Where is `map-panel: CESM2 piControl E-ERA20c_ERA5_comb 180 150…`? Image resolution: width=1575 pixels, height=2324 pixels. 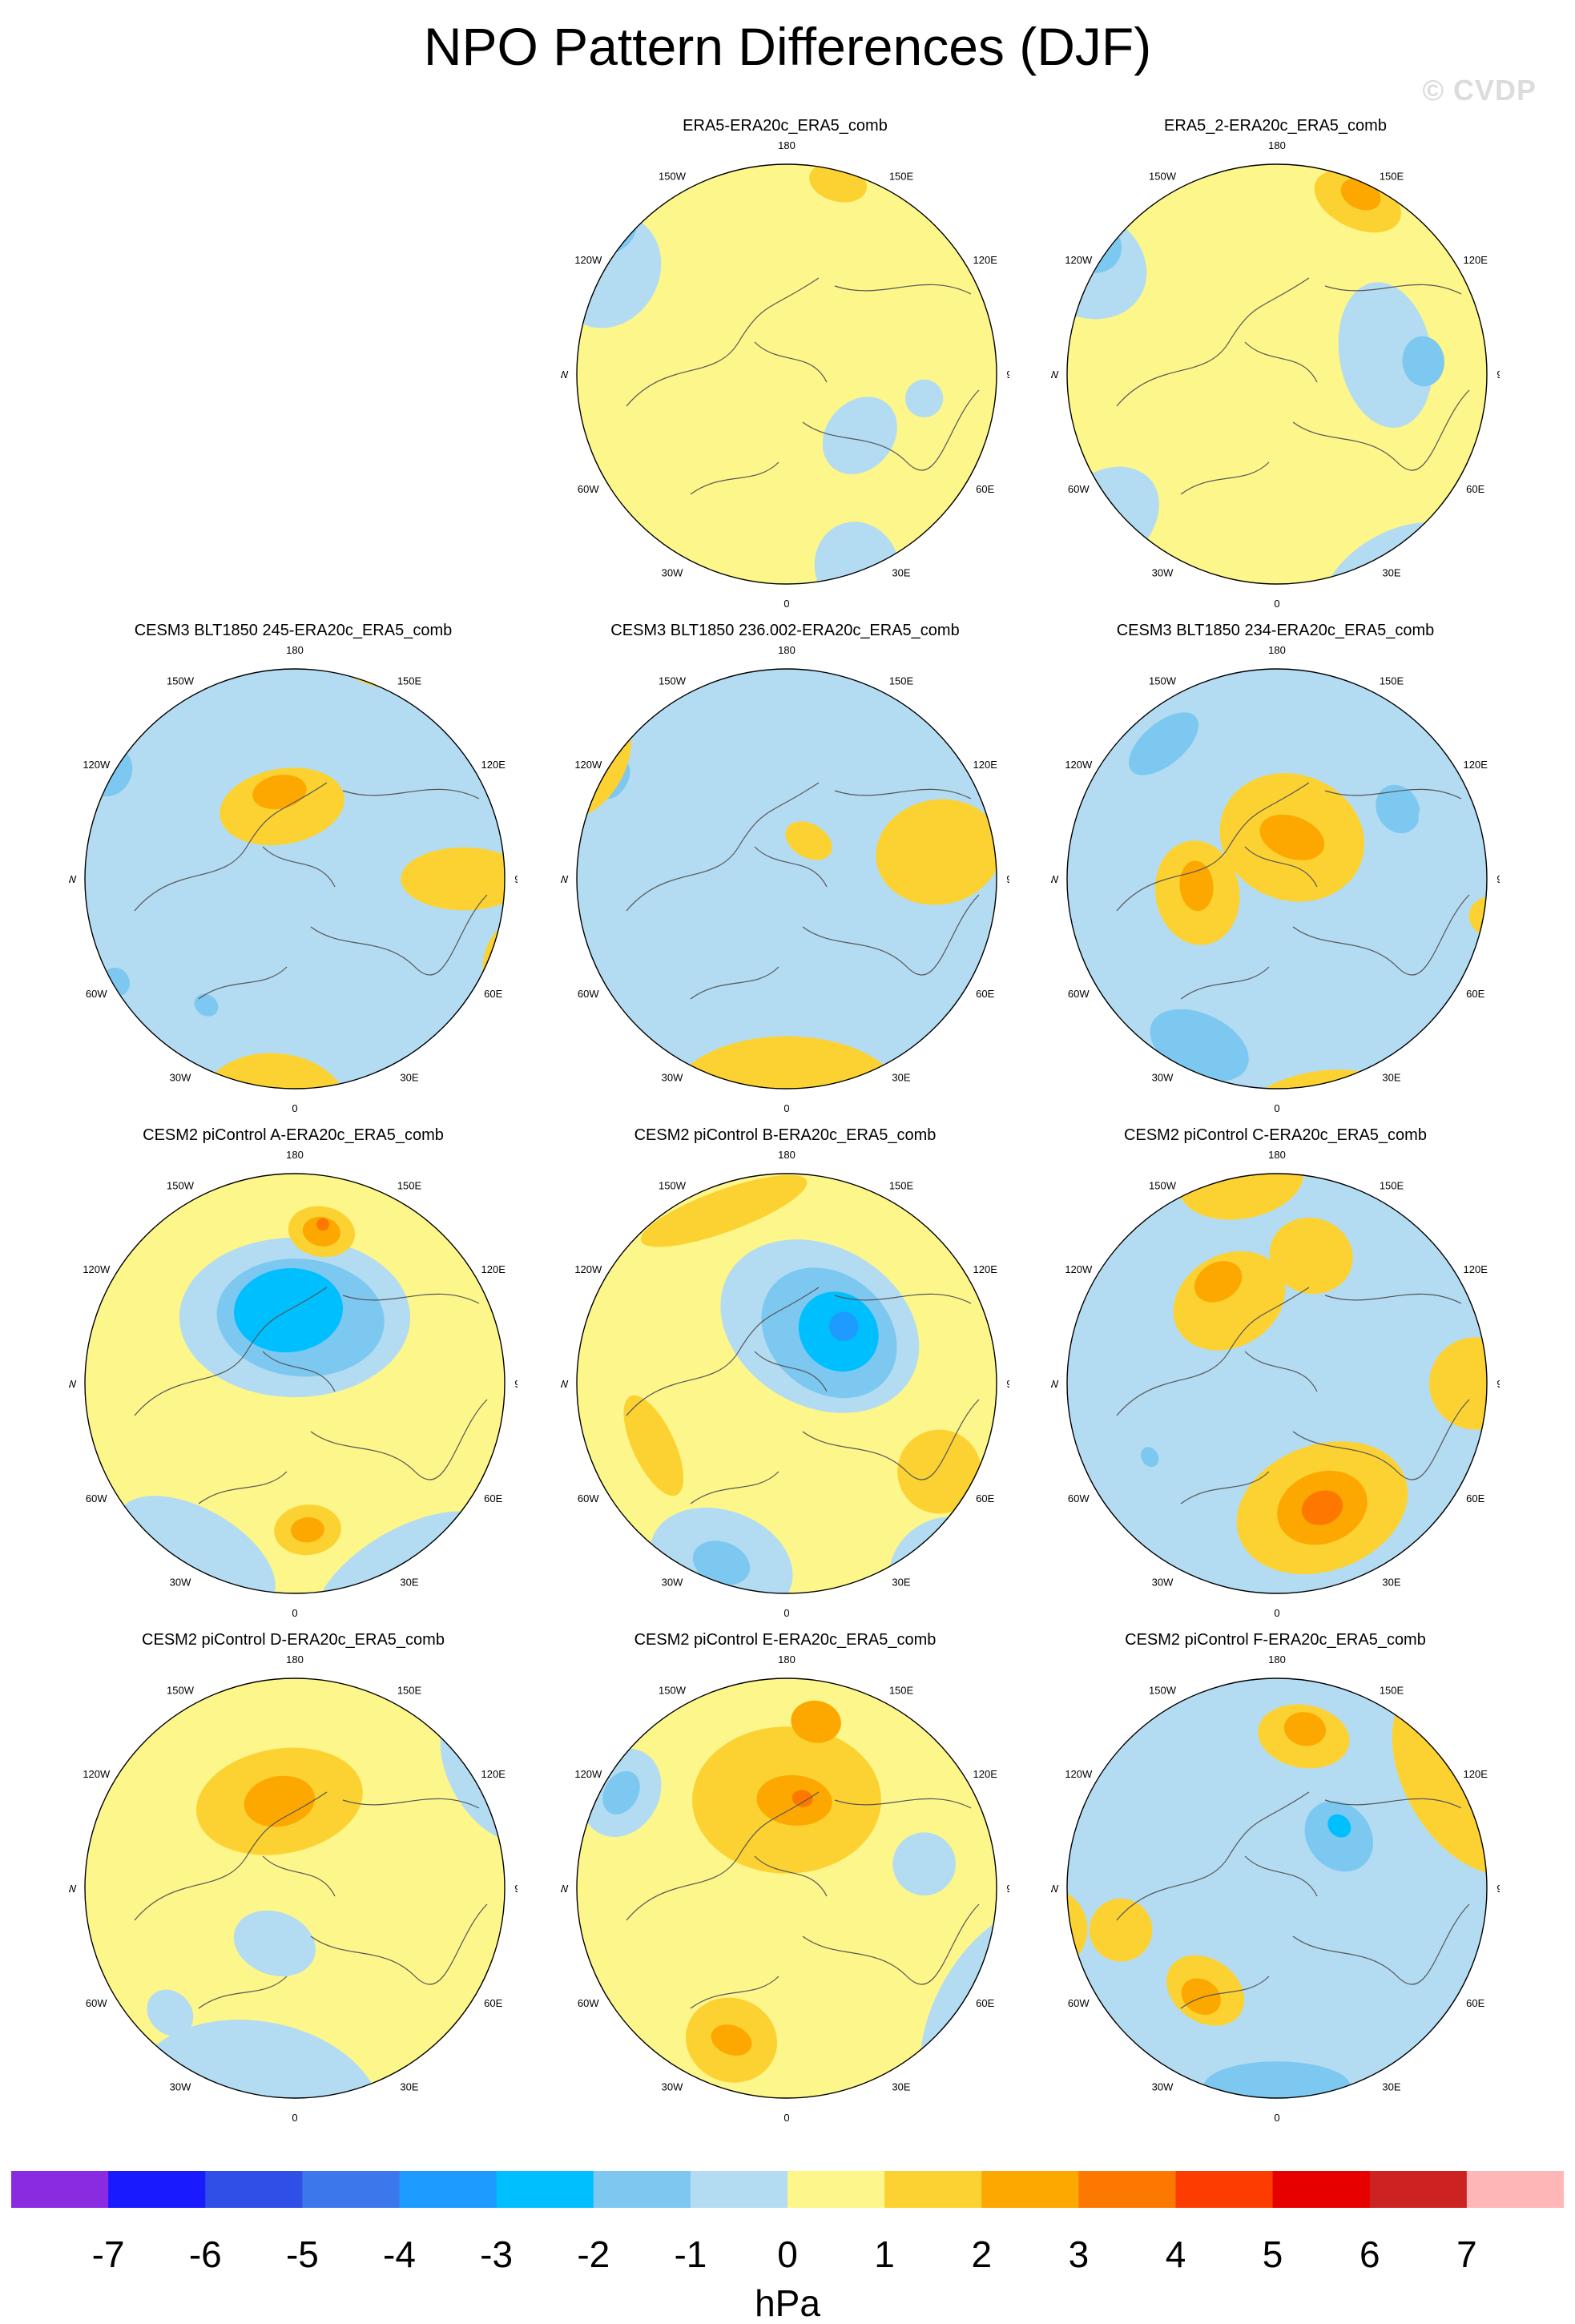 map-panel: CESM2 piControl E-ERA20c_ERA5_comb 180 150… is located at coordinates (785, 1886).